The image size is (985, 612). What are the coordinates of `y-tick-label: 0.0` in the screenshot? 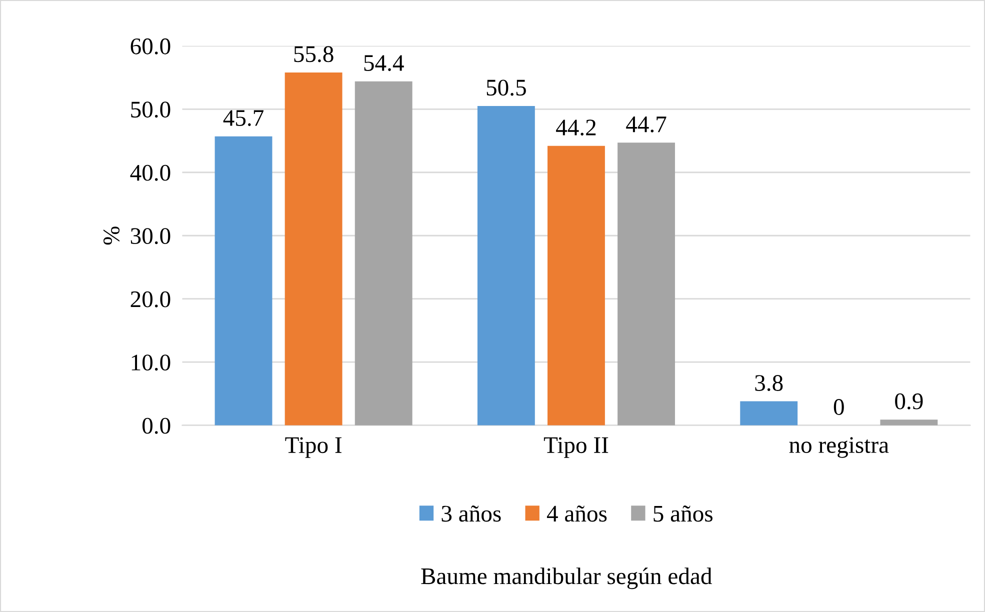 It's located at (156, 426).